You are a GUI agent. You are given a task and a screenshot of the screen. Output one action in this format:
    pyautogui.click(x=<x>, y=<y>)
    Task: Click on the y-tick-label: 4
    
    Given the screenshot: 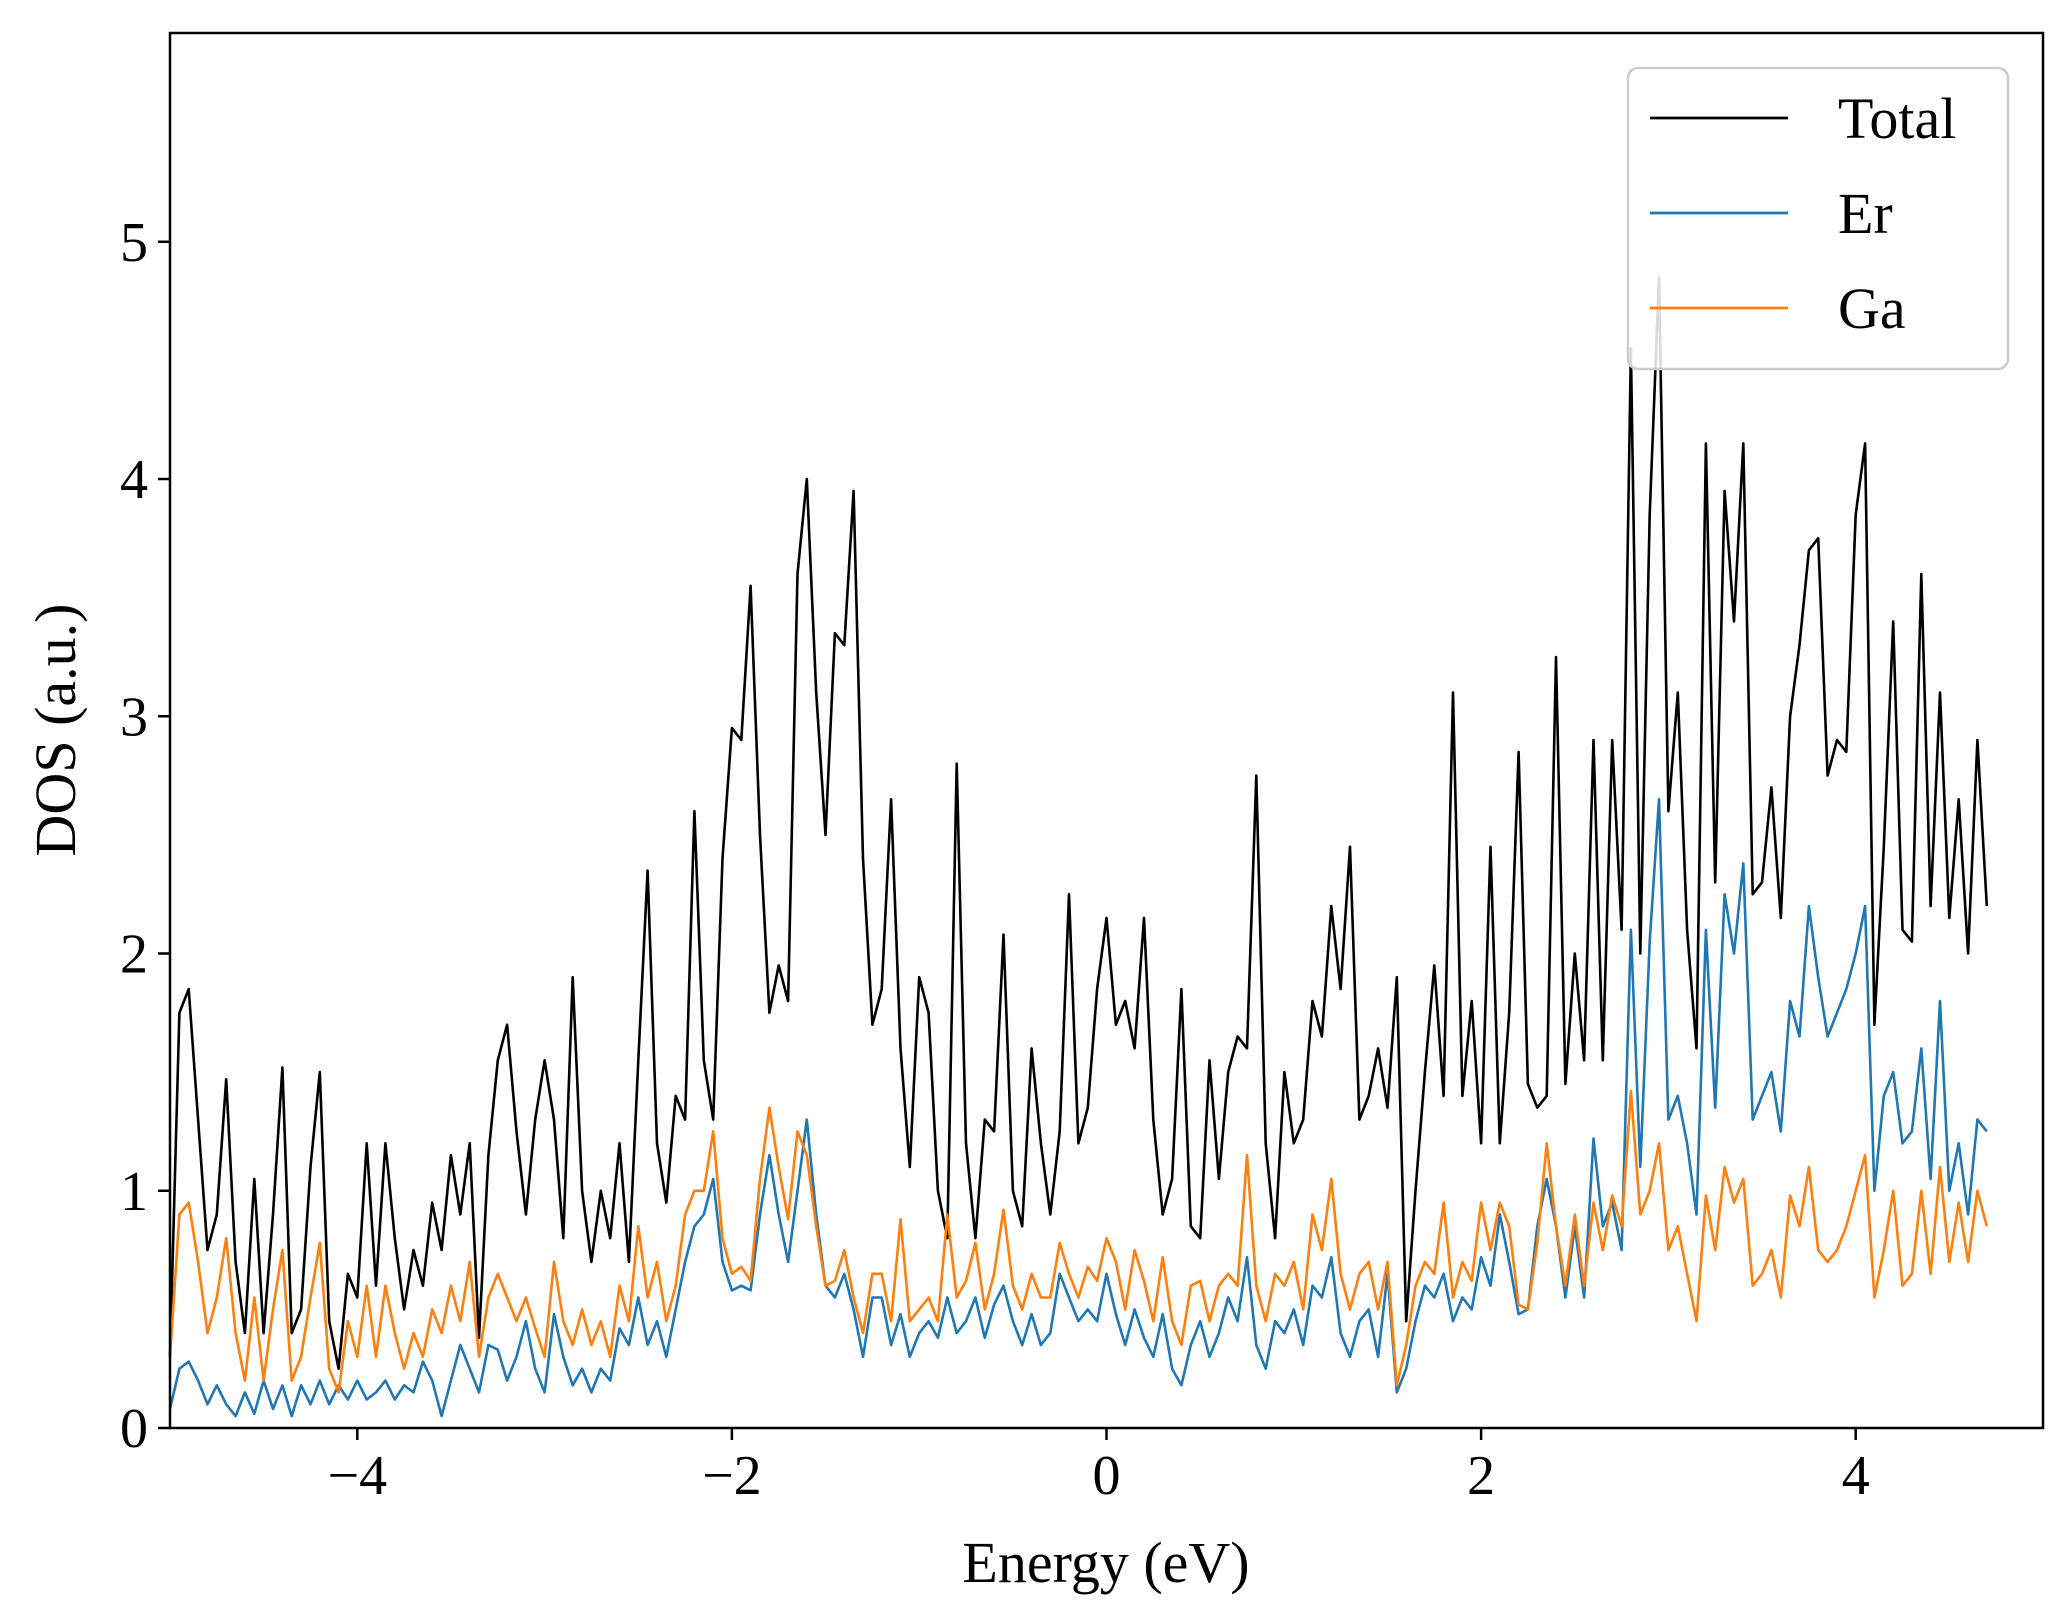 What is the action you would take?
    pyautogui.click(x=134, y=480)
    